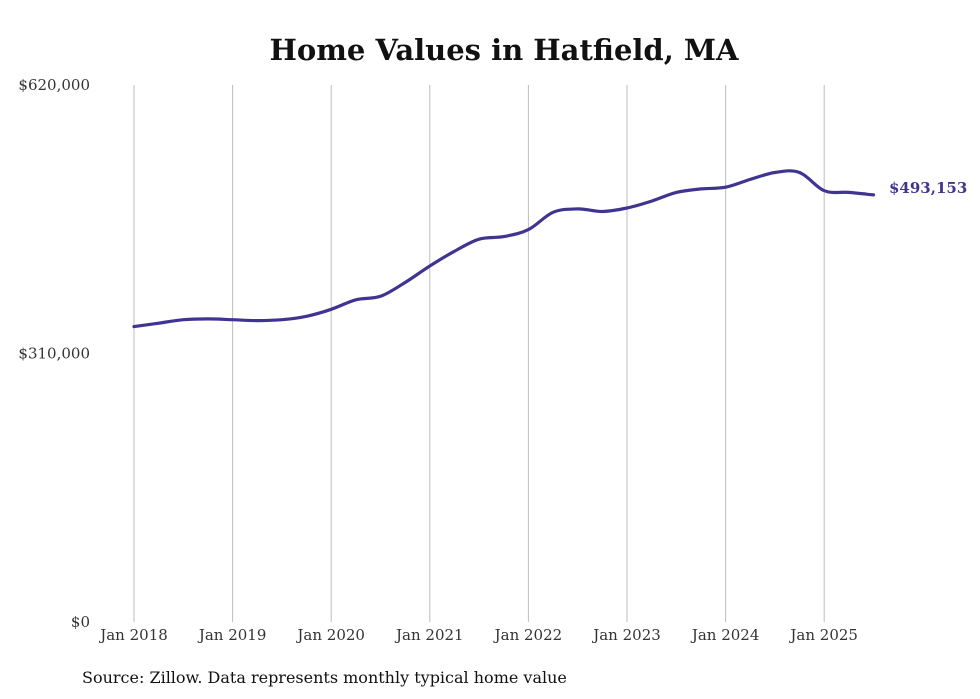 Image resolution: width=980 pixels, height=699 pixels. I want to click on x-tick-label: Jan 2019, so click(232, 635).